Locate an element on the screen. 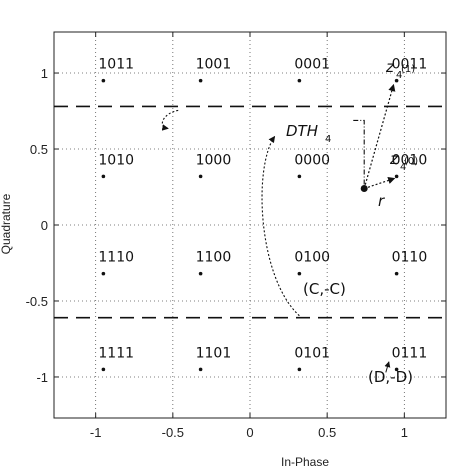 This screenshot has height=474, width=474. constellation-point-label: 1111 is located at coordinates (116, 353).